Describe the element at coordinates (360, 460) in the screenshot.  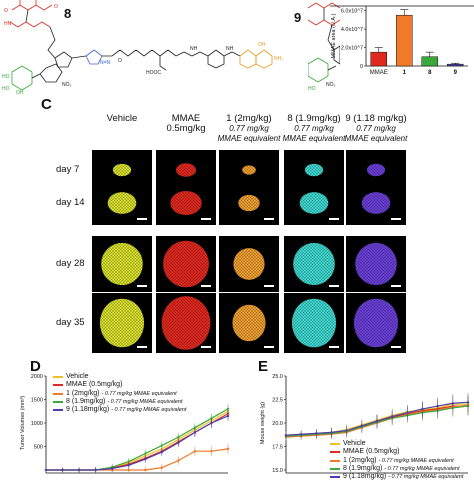
I see `legend-label: 1 (2mg/kg)` at that location.